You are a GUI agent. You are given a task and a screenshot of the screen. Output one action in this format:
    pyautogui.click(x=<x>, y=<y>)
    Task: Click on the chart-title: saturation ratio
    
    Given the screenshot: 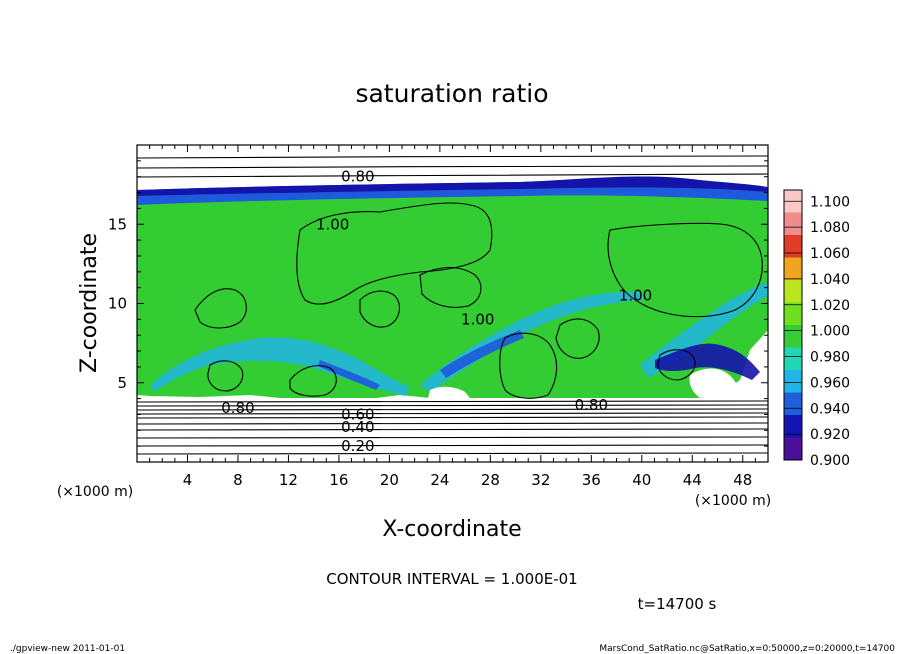 What is the action you would take?
    pyautogui.click(x=451, y=93)
    